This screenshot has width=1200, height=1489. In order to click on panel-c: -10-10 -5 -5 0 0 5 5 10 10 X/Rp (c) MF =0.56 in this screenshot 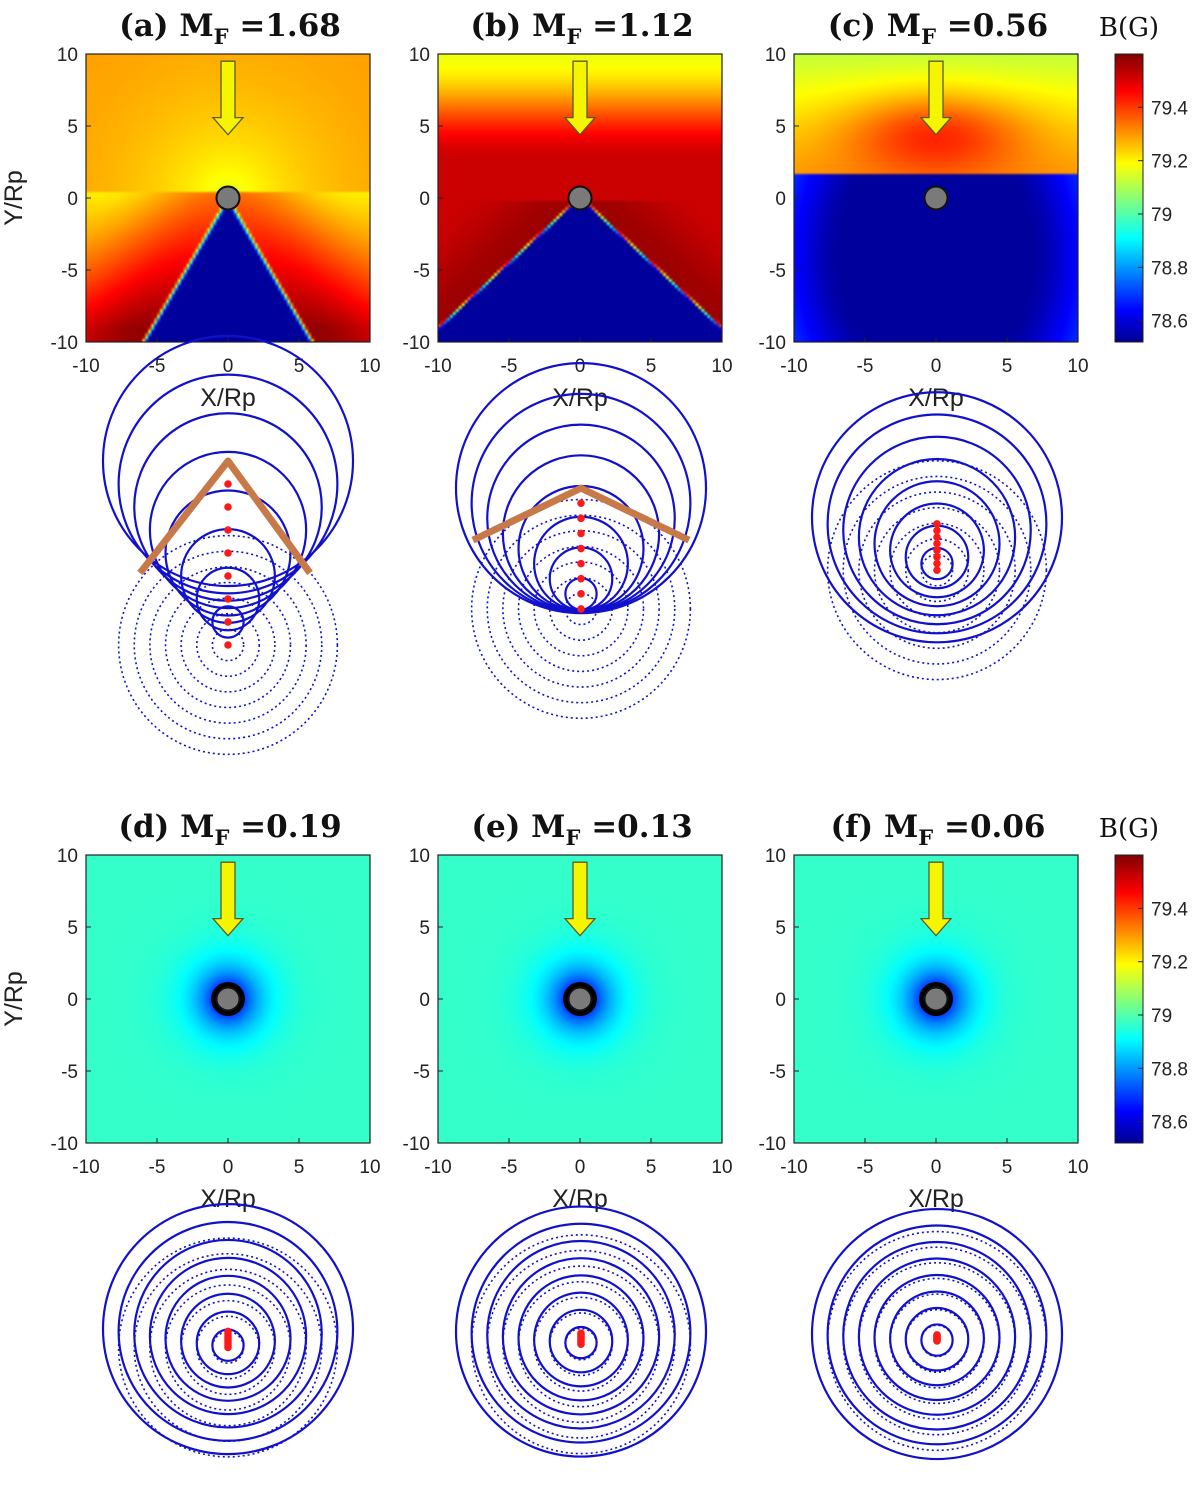, I will do `click(924, 210)`.